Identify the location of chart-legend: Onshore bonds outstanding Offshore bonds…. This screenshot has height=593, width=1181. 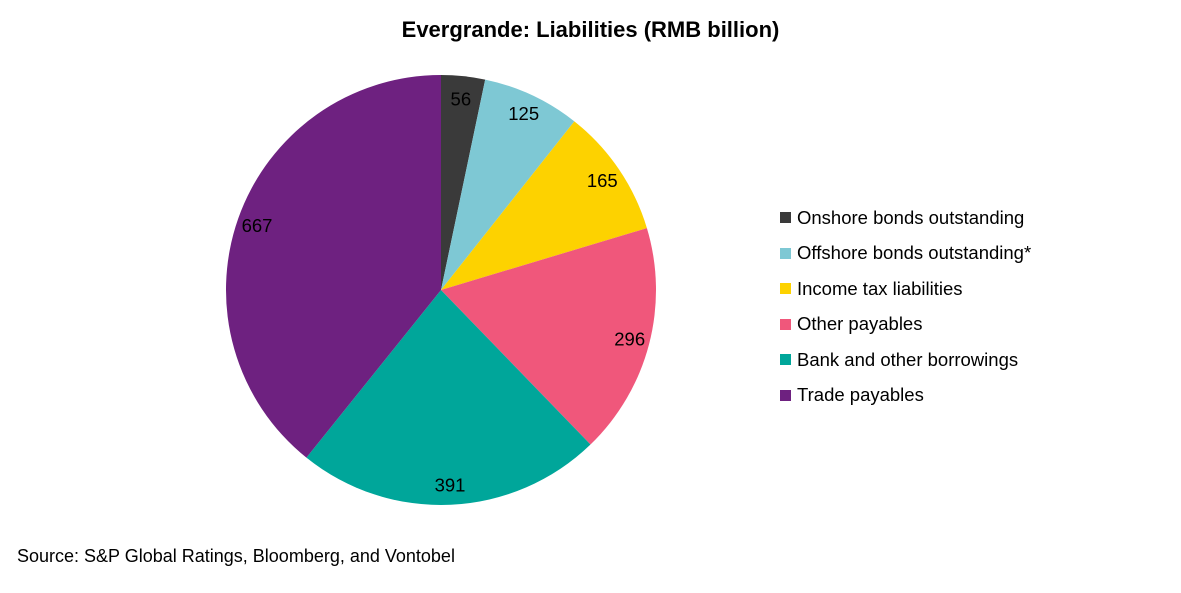
(905, 306).